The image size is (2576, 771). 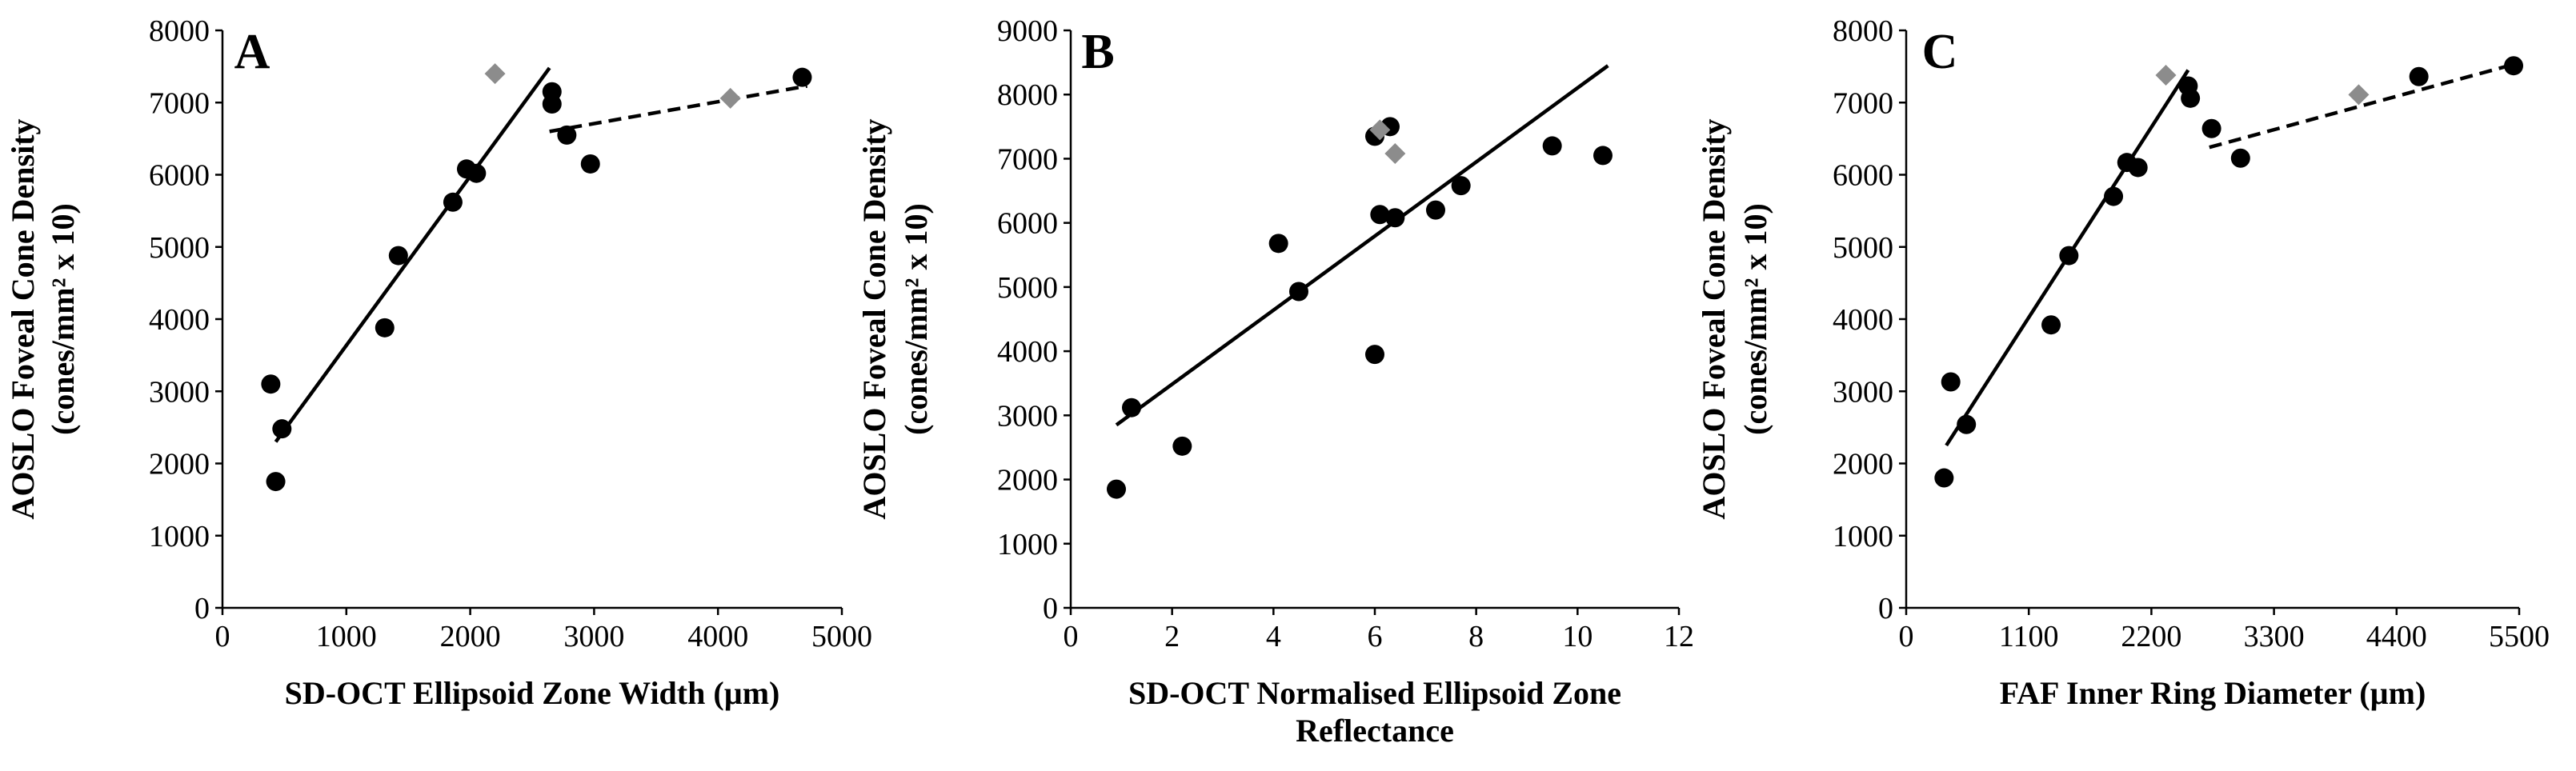 What do you see at coordinates (1476, 637) in the screenshot?
I see `x-tick-label: 8` at bounding box center [1476, 637].